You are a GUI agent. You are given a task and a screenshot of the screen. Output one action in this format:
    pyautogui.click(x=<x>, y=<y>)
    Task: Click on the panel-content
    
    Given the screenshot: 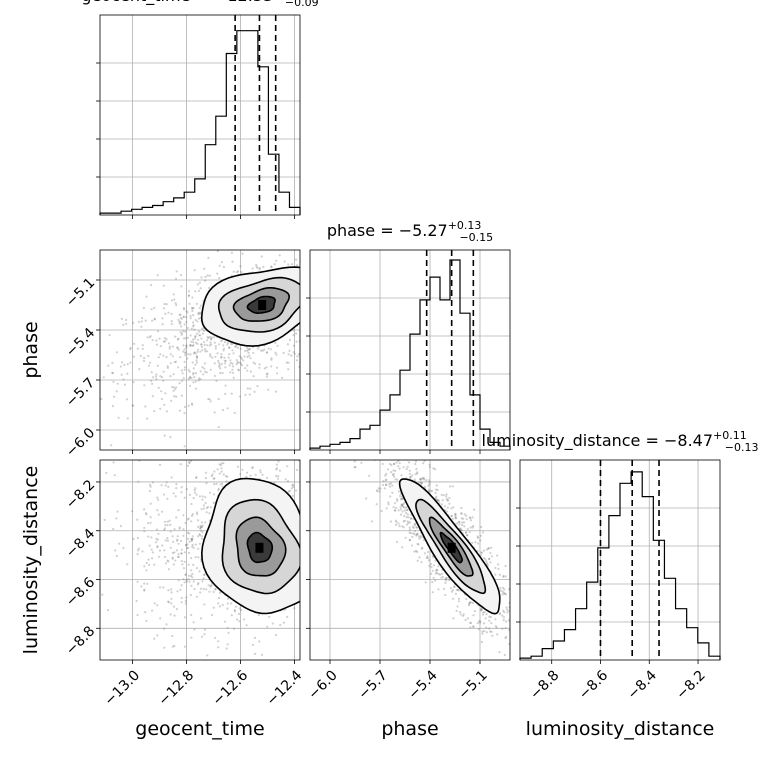 What is the action you would take?
    pyautogui.click(x=233, y=333)
    